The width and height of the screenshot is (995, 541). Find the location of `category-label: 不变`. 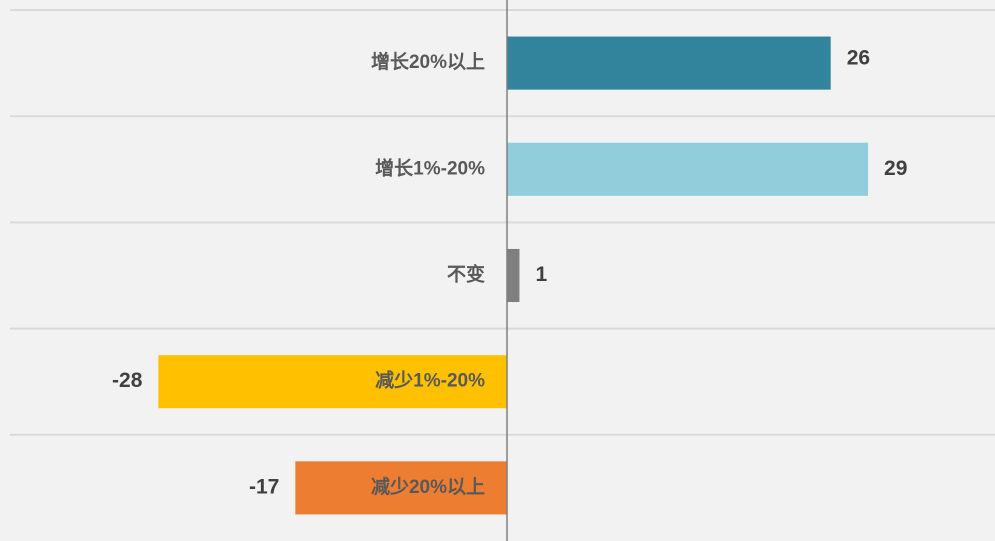

category-label: 不变 is located at coordinates (466, 274).